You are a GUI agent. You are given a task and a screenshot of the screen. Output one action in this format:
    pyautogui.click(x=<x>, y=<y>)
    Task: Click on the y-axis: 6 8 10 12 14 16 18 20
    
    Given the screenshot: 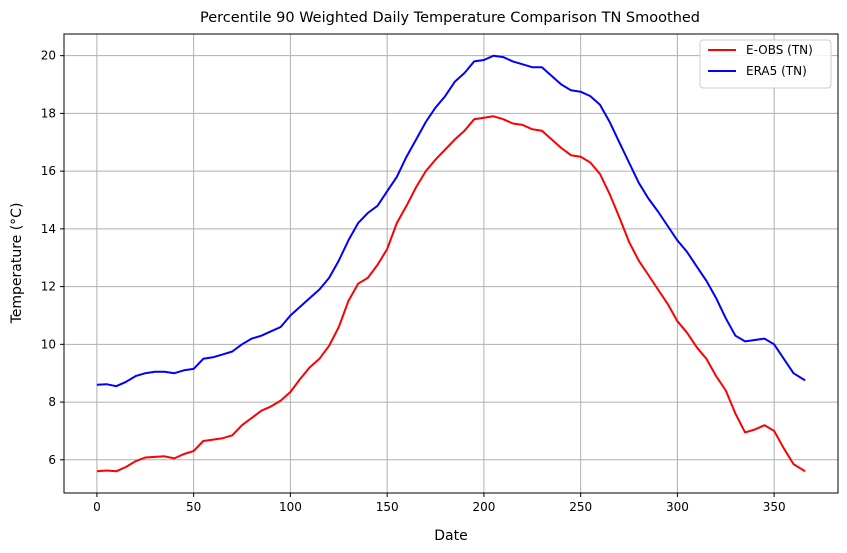 What is the action you would take?
    pyautogui.click(x=52, y=258)
    